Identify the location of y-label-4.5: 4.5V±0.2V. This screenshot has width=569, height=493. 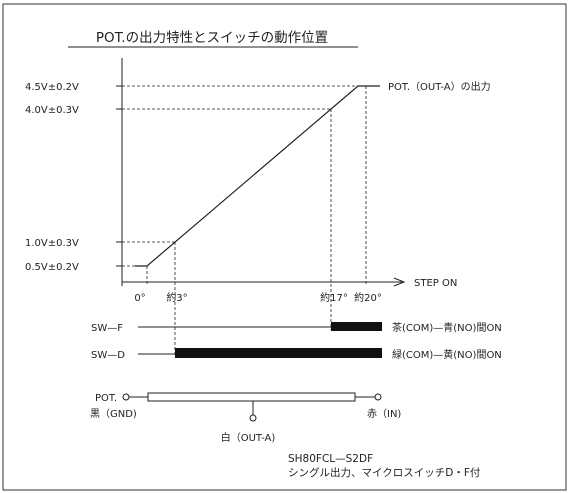
(52, 87).